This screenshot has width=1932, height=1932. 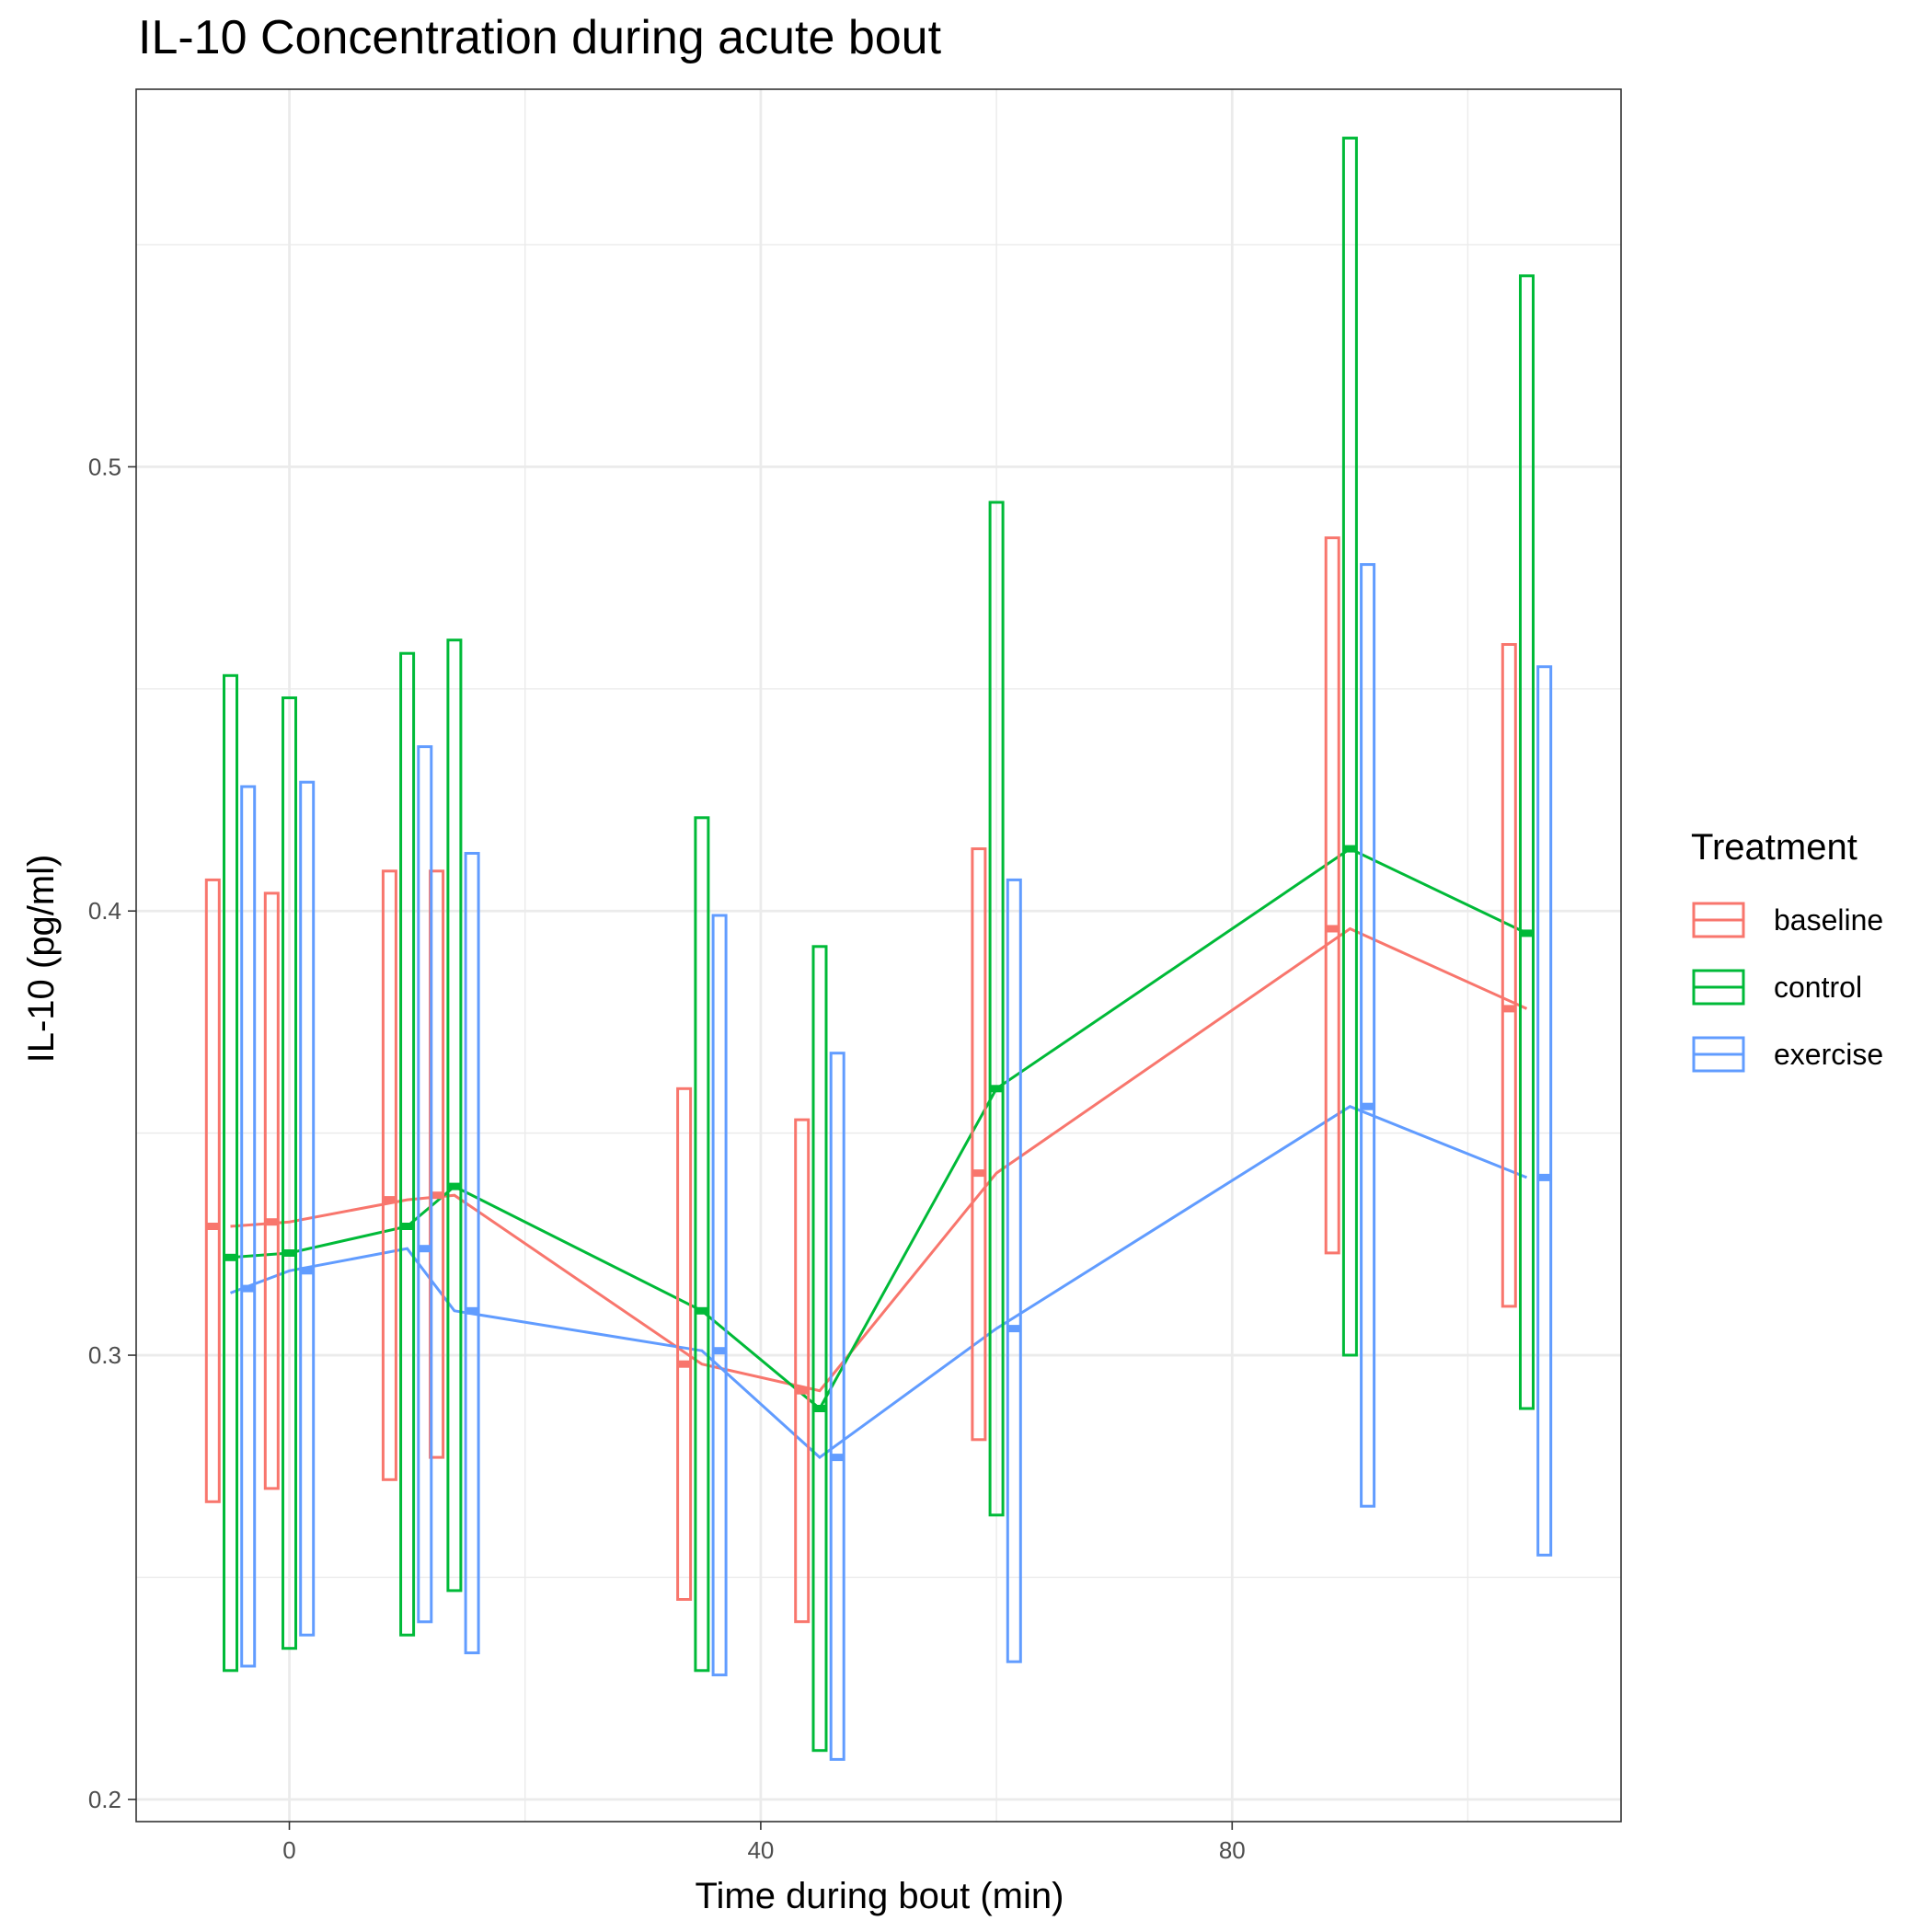 I want to click on y-tick-label: 0.2, so click(x=104, y=1799).